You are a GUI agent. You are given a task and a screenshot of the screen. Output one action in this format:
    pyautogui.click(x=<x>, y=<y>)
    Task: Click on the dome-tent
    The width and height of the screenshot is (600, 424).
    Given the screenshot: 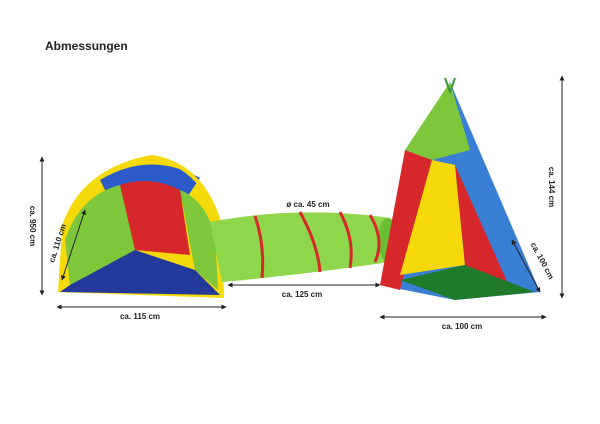 What is the action you would take?
    pyautogui.click(x=141, y=226)
    